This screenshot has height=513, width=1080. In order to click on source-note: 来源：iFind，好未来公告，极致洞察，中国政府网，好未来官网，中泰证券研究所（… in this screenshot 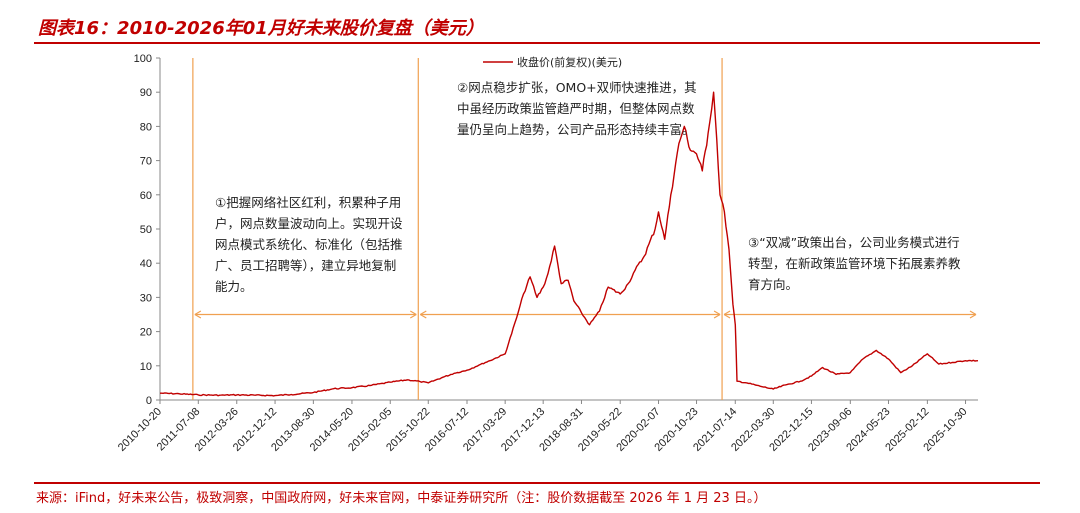, I will do `click(401, 498)`.